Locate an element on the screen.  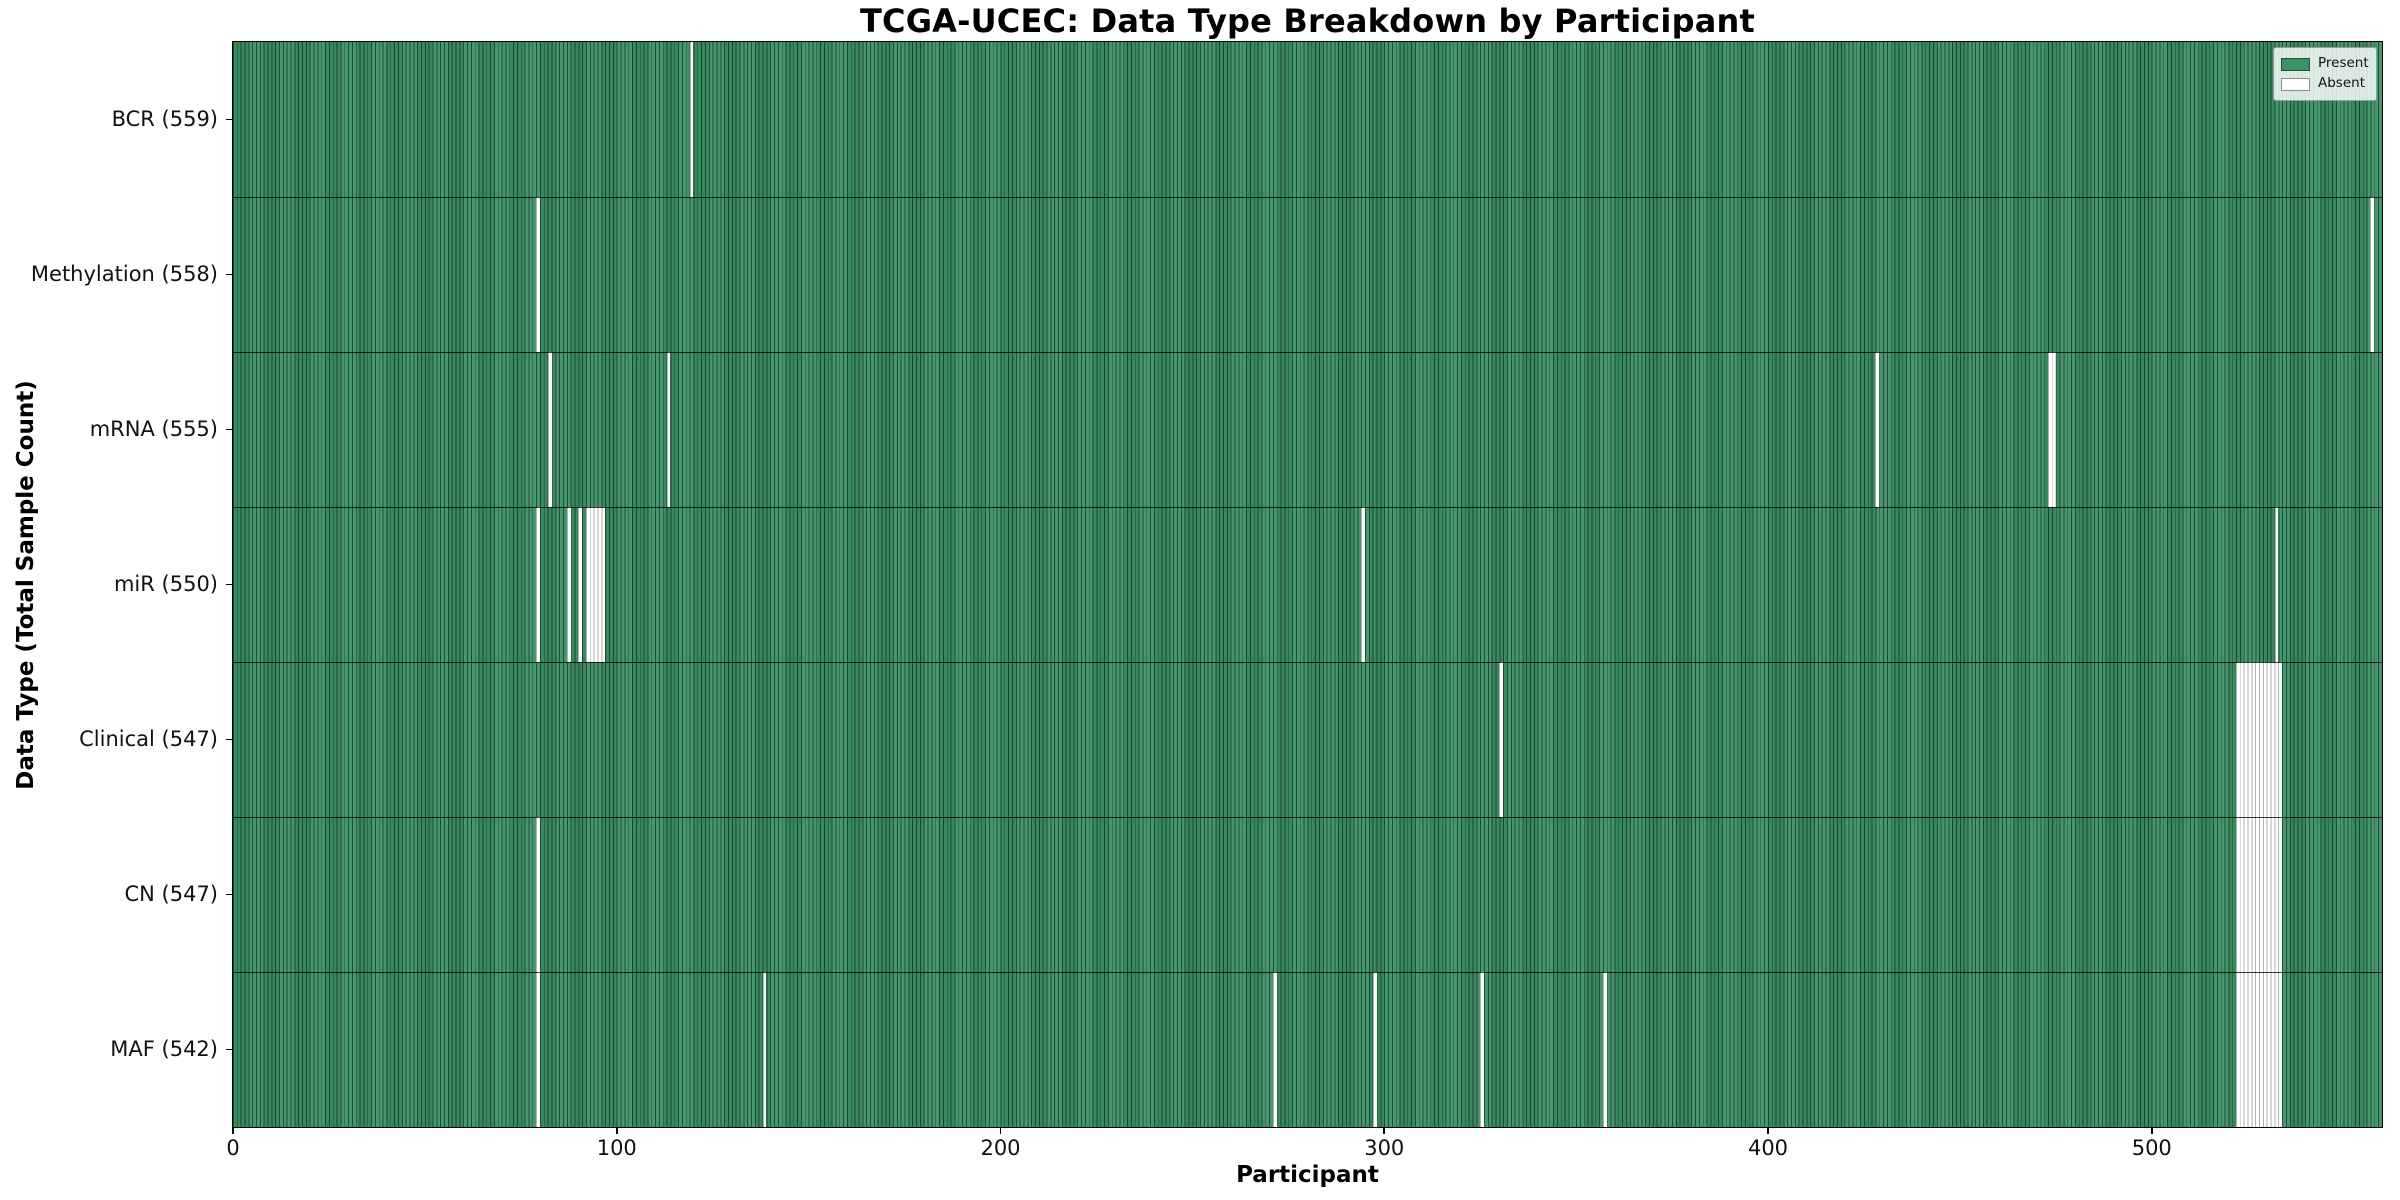
legend-absent-swatch-icon is located at coordinates (2295, 84).